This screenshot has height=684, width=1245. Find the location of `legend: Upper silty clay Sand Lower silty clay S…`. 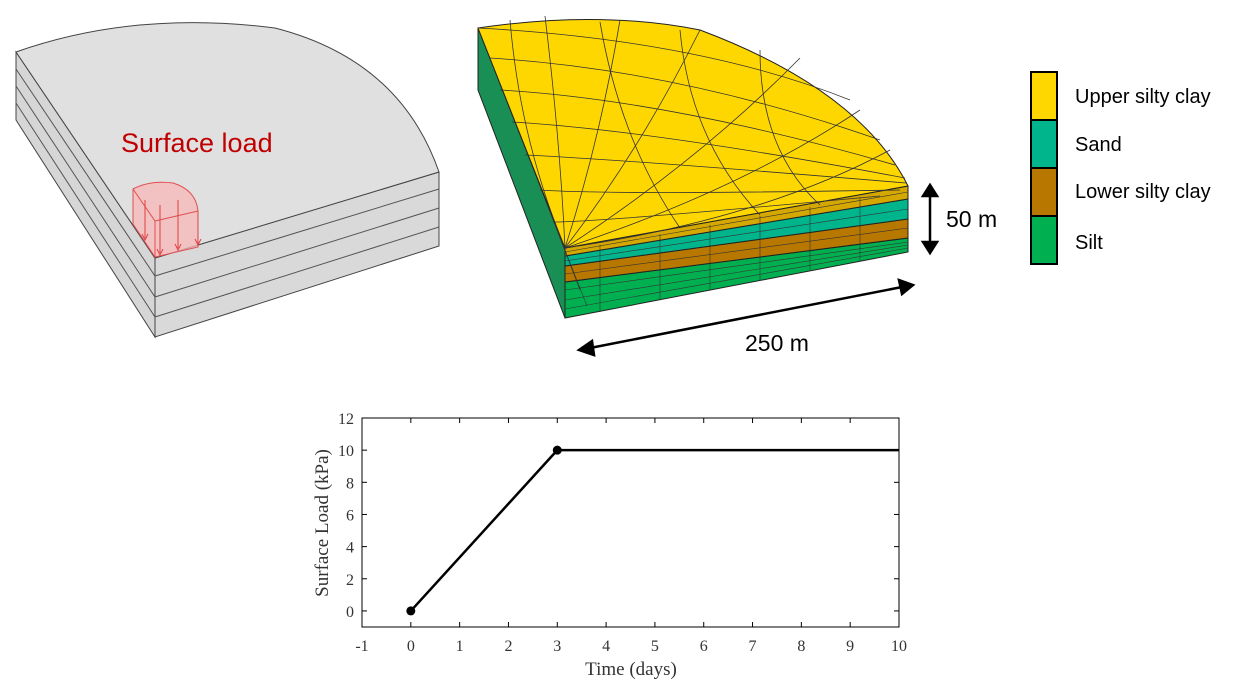

legend: Upper silty clay Sand Lower silty clay S… is located at coordinates (1120, 168).